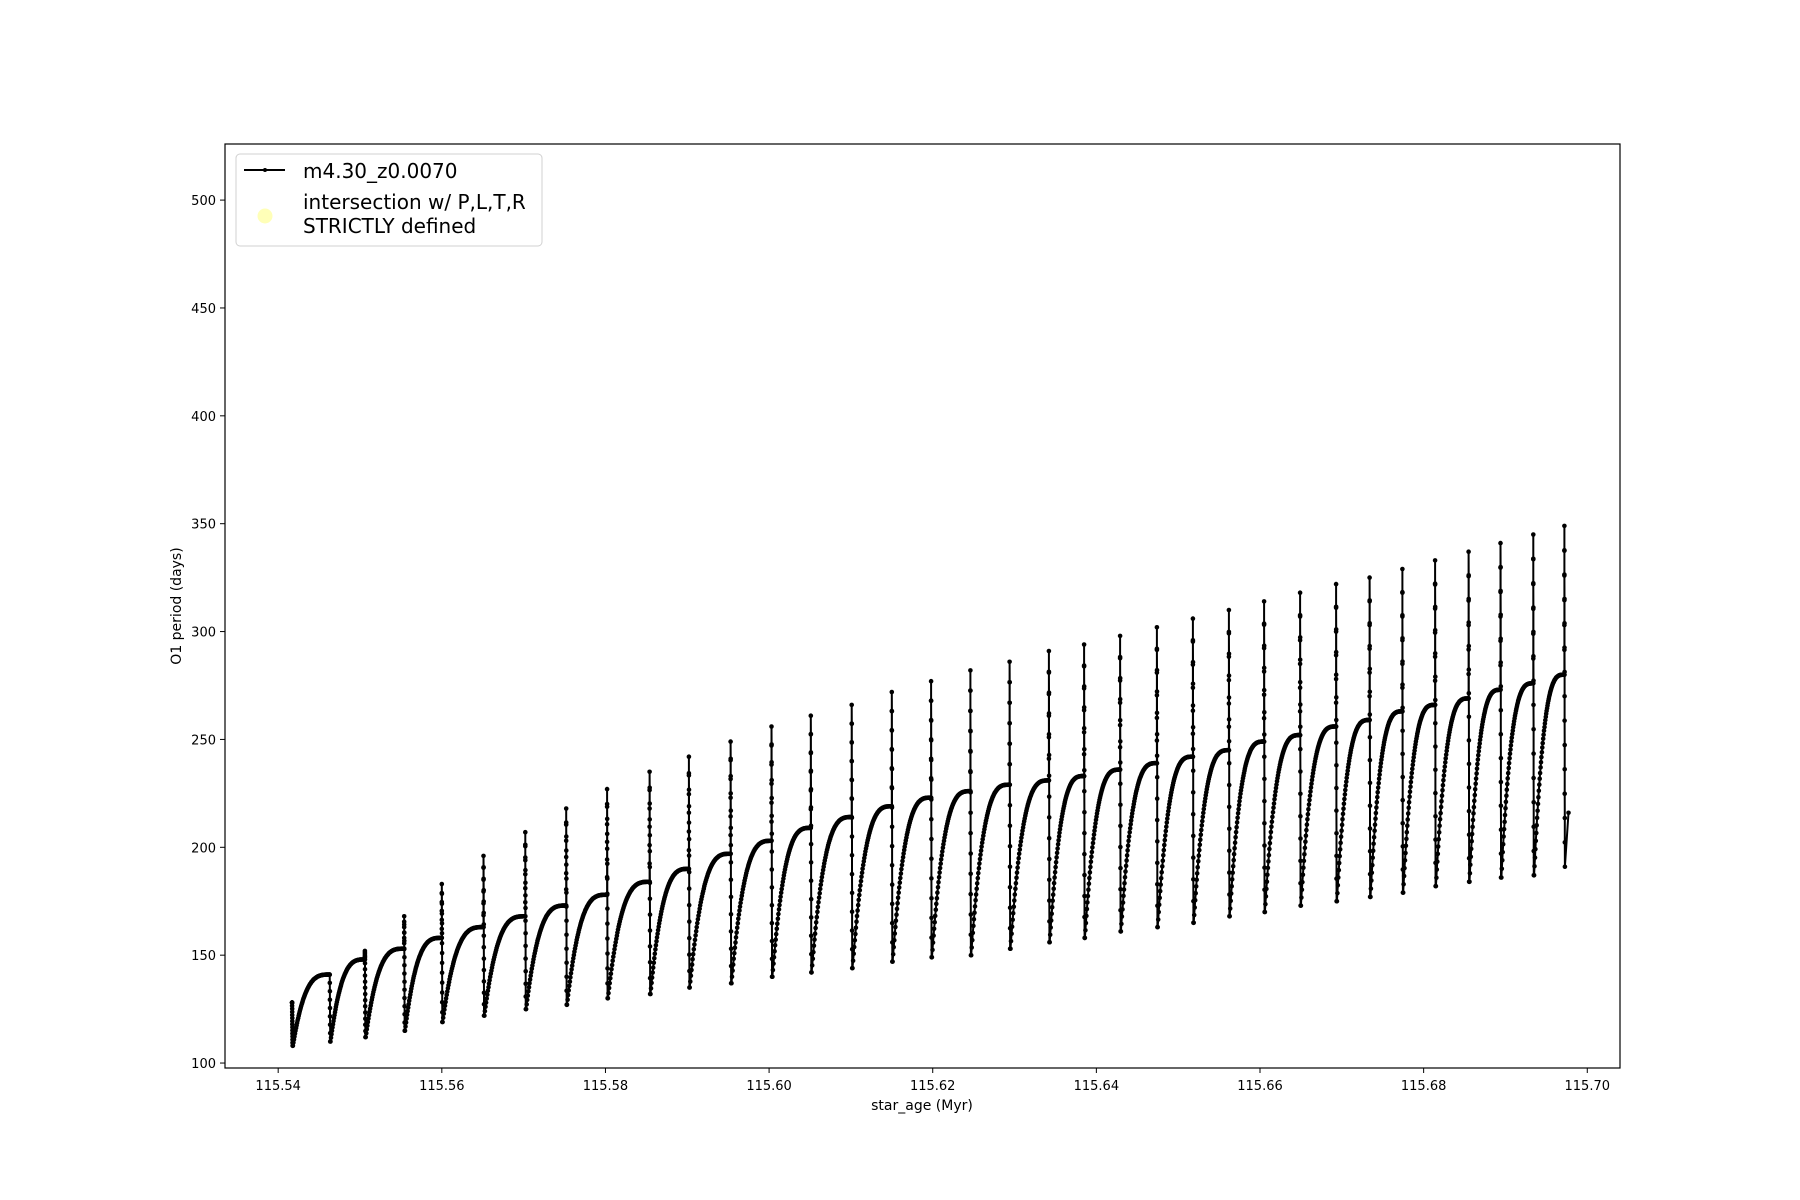 Image resolution: width=1800 pixels, height=1200 pixels. Describe the element at coordinates (380, 171) in the screenshot. I see `legend-label-model: m4.30_z0.0070` at that location.